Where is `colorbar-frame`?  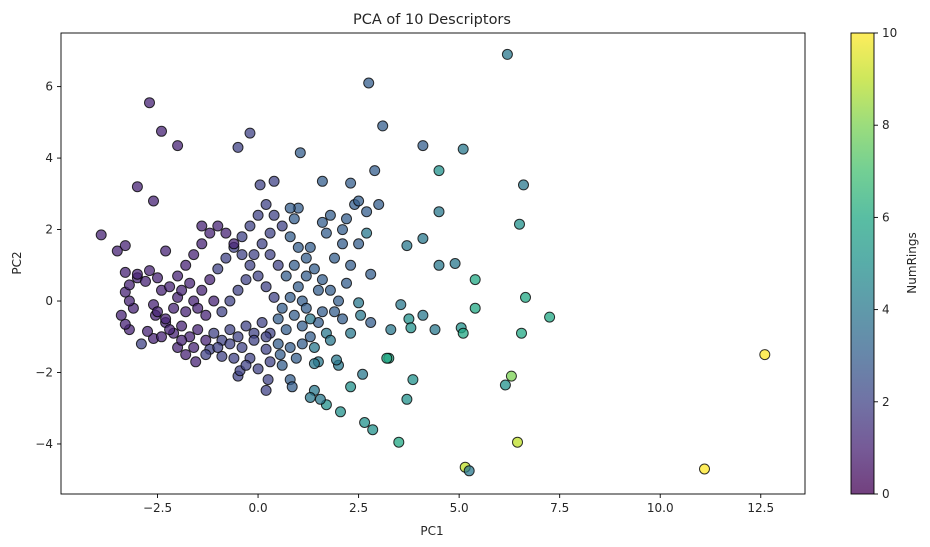
colorbar-frame is located at coordinates (862, 263).